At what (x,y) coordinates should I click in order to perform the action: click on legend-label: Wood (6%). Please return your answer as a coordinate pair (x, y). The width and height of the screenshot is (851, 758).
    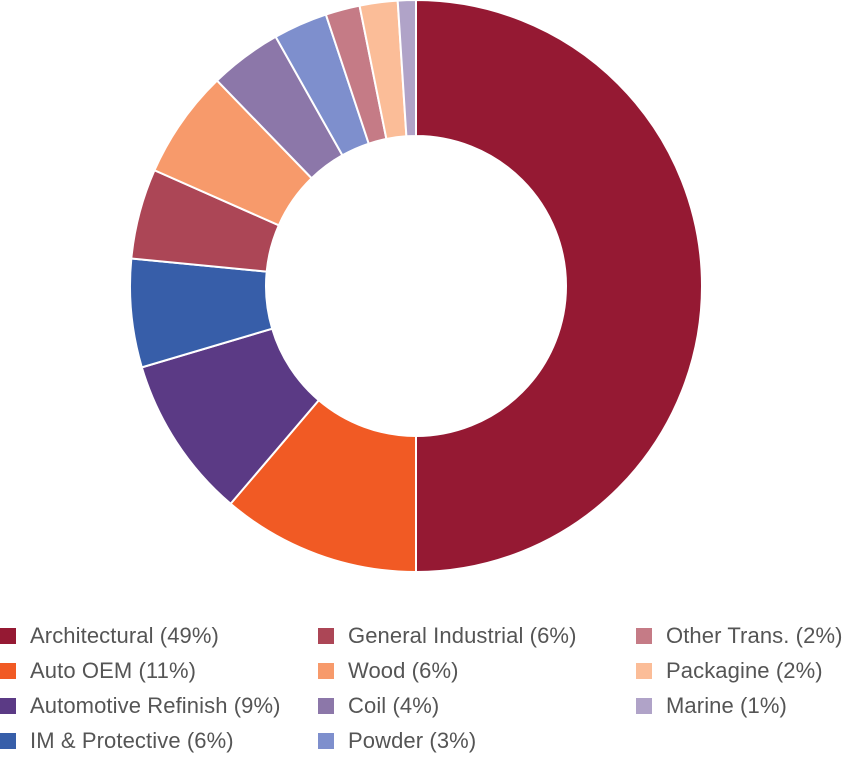
    Looking at the image, I should click on (403, 670).